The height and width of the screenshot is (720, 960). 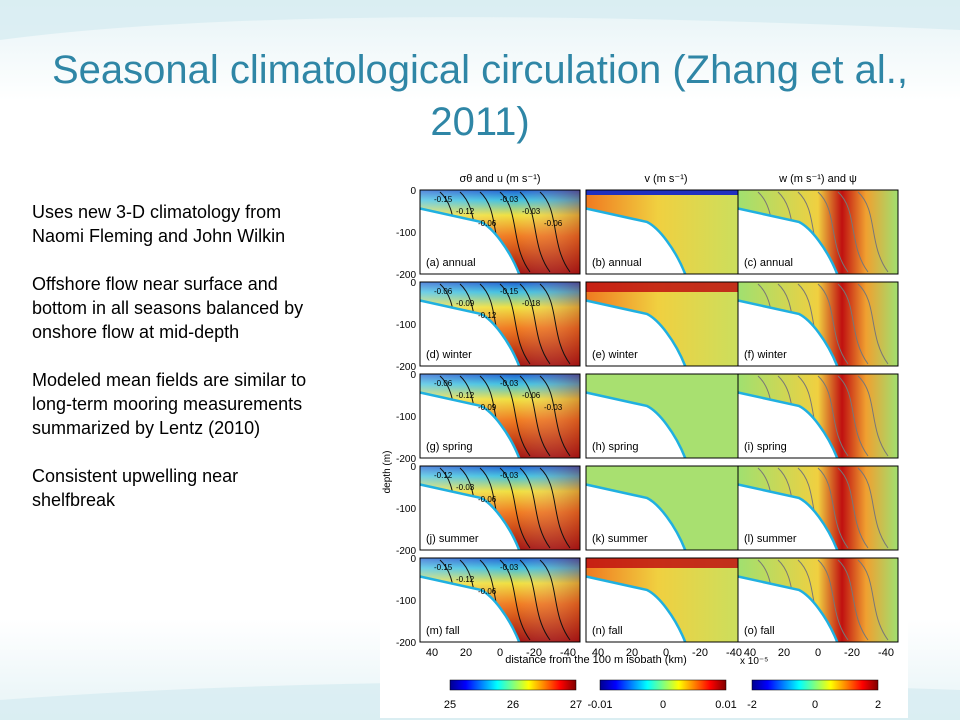 I want to click on column-titles: σθ and u (m s⁻¹) v (m s⁻¹) w (m s⁻¹) and ψ, so click(x=658, y=179).